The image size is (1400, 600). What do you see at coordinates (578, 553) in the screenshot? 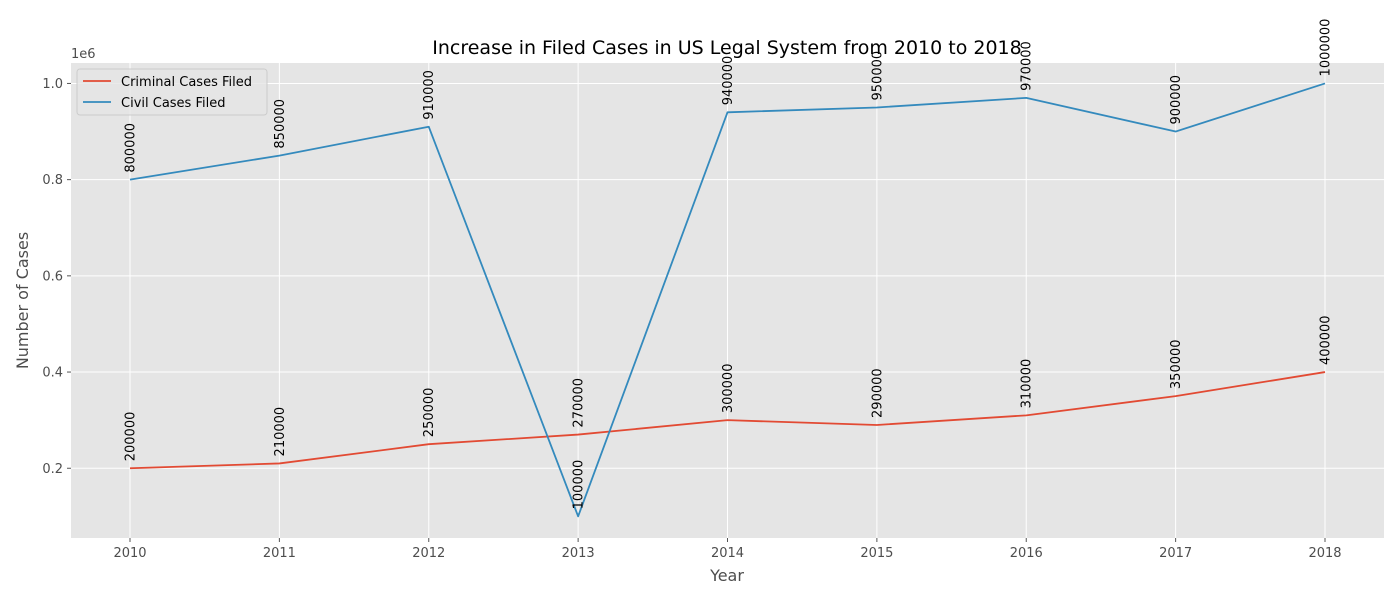
I see `x-tick-label: 2013` at bounding box center [578, 553].